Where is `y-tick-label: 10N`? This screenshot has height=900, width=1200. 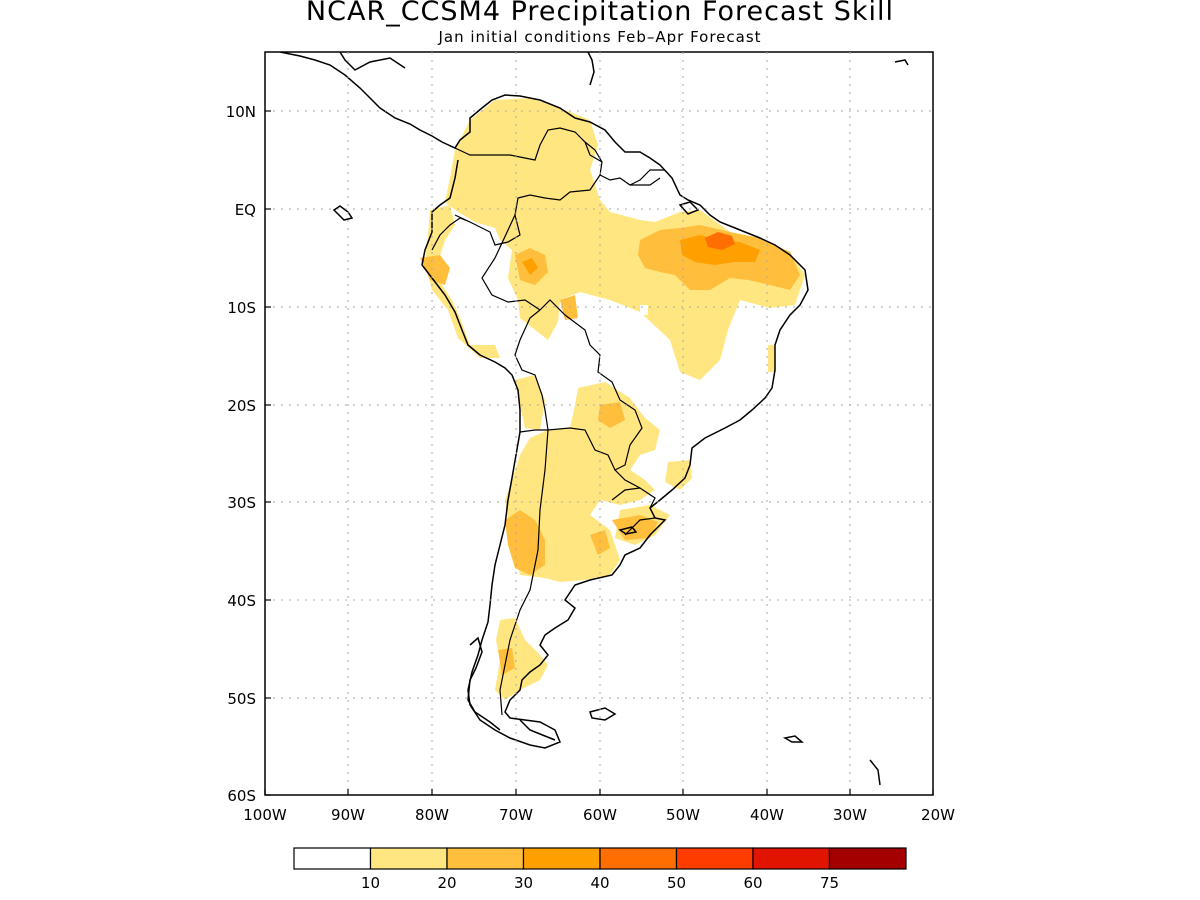 y-tick-label: 10N is located at coordinates (241, 112).